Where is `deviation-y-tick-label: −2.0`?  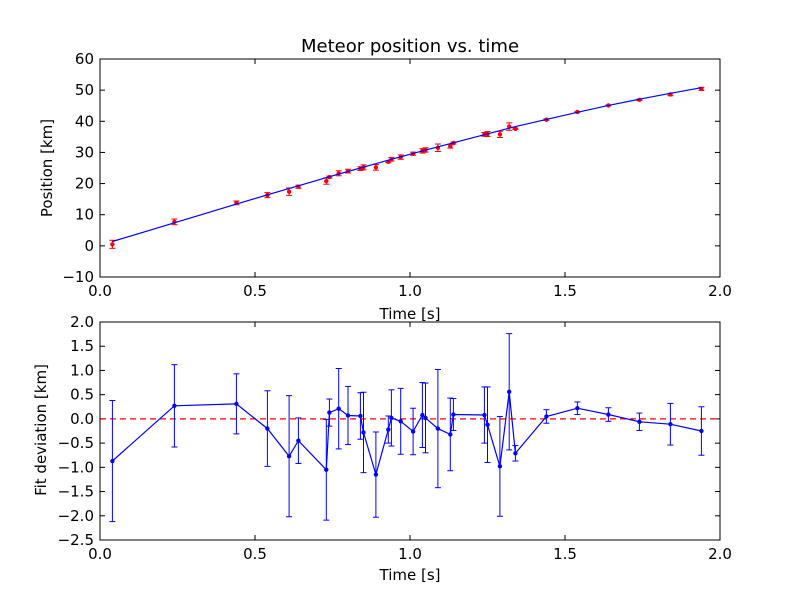 deviation-y-tick-label: −2.0 is located at coordinates (76, 516).